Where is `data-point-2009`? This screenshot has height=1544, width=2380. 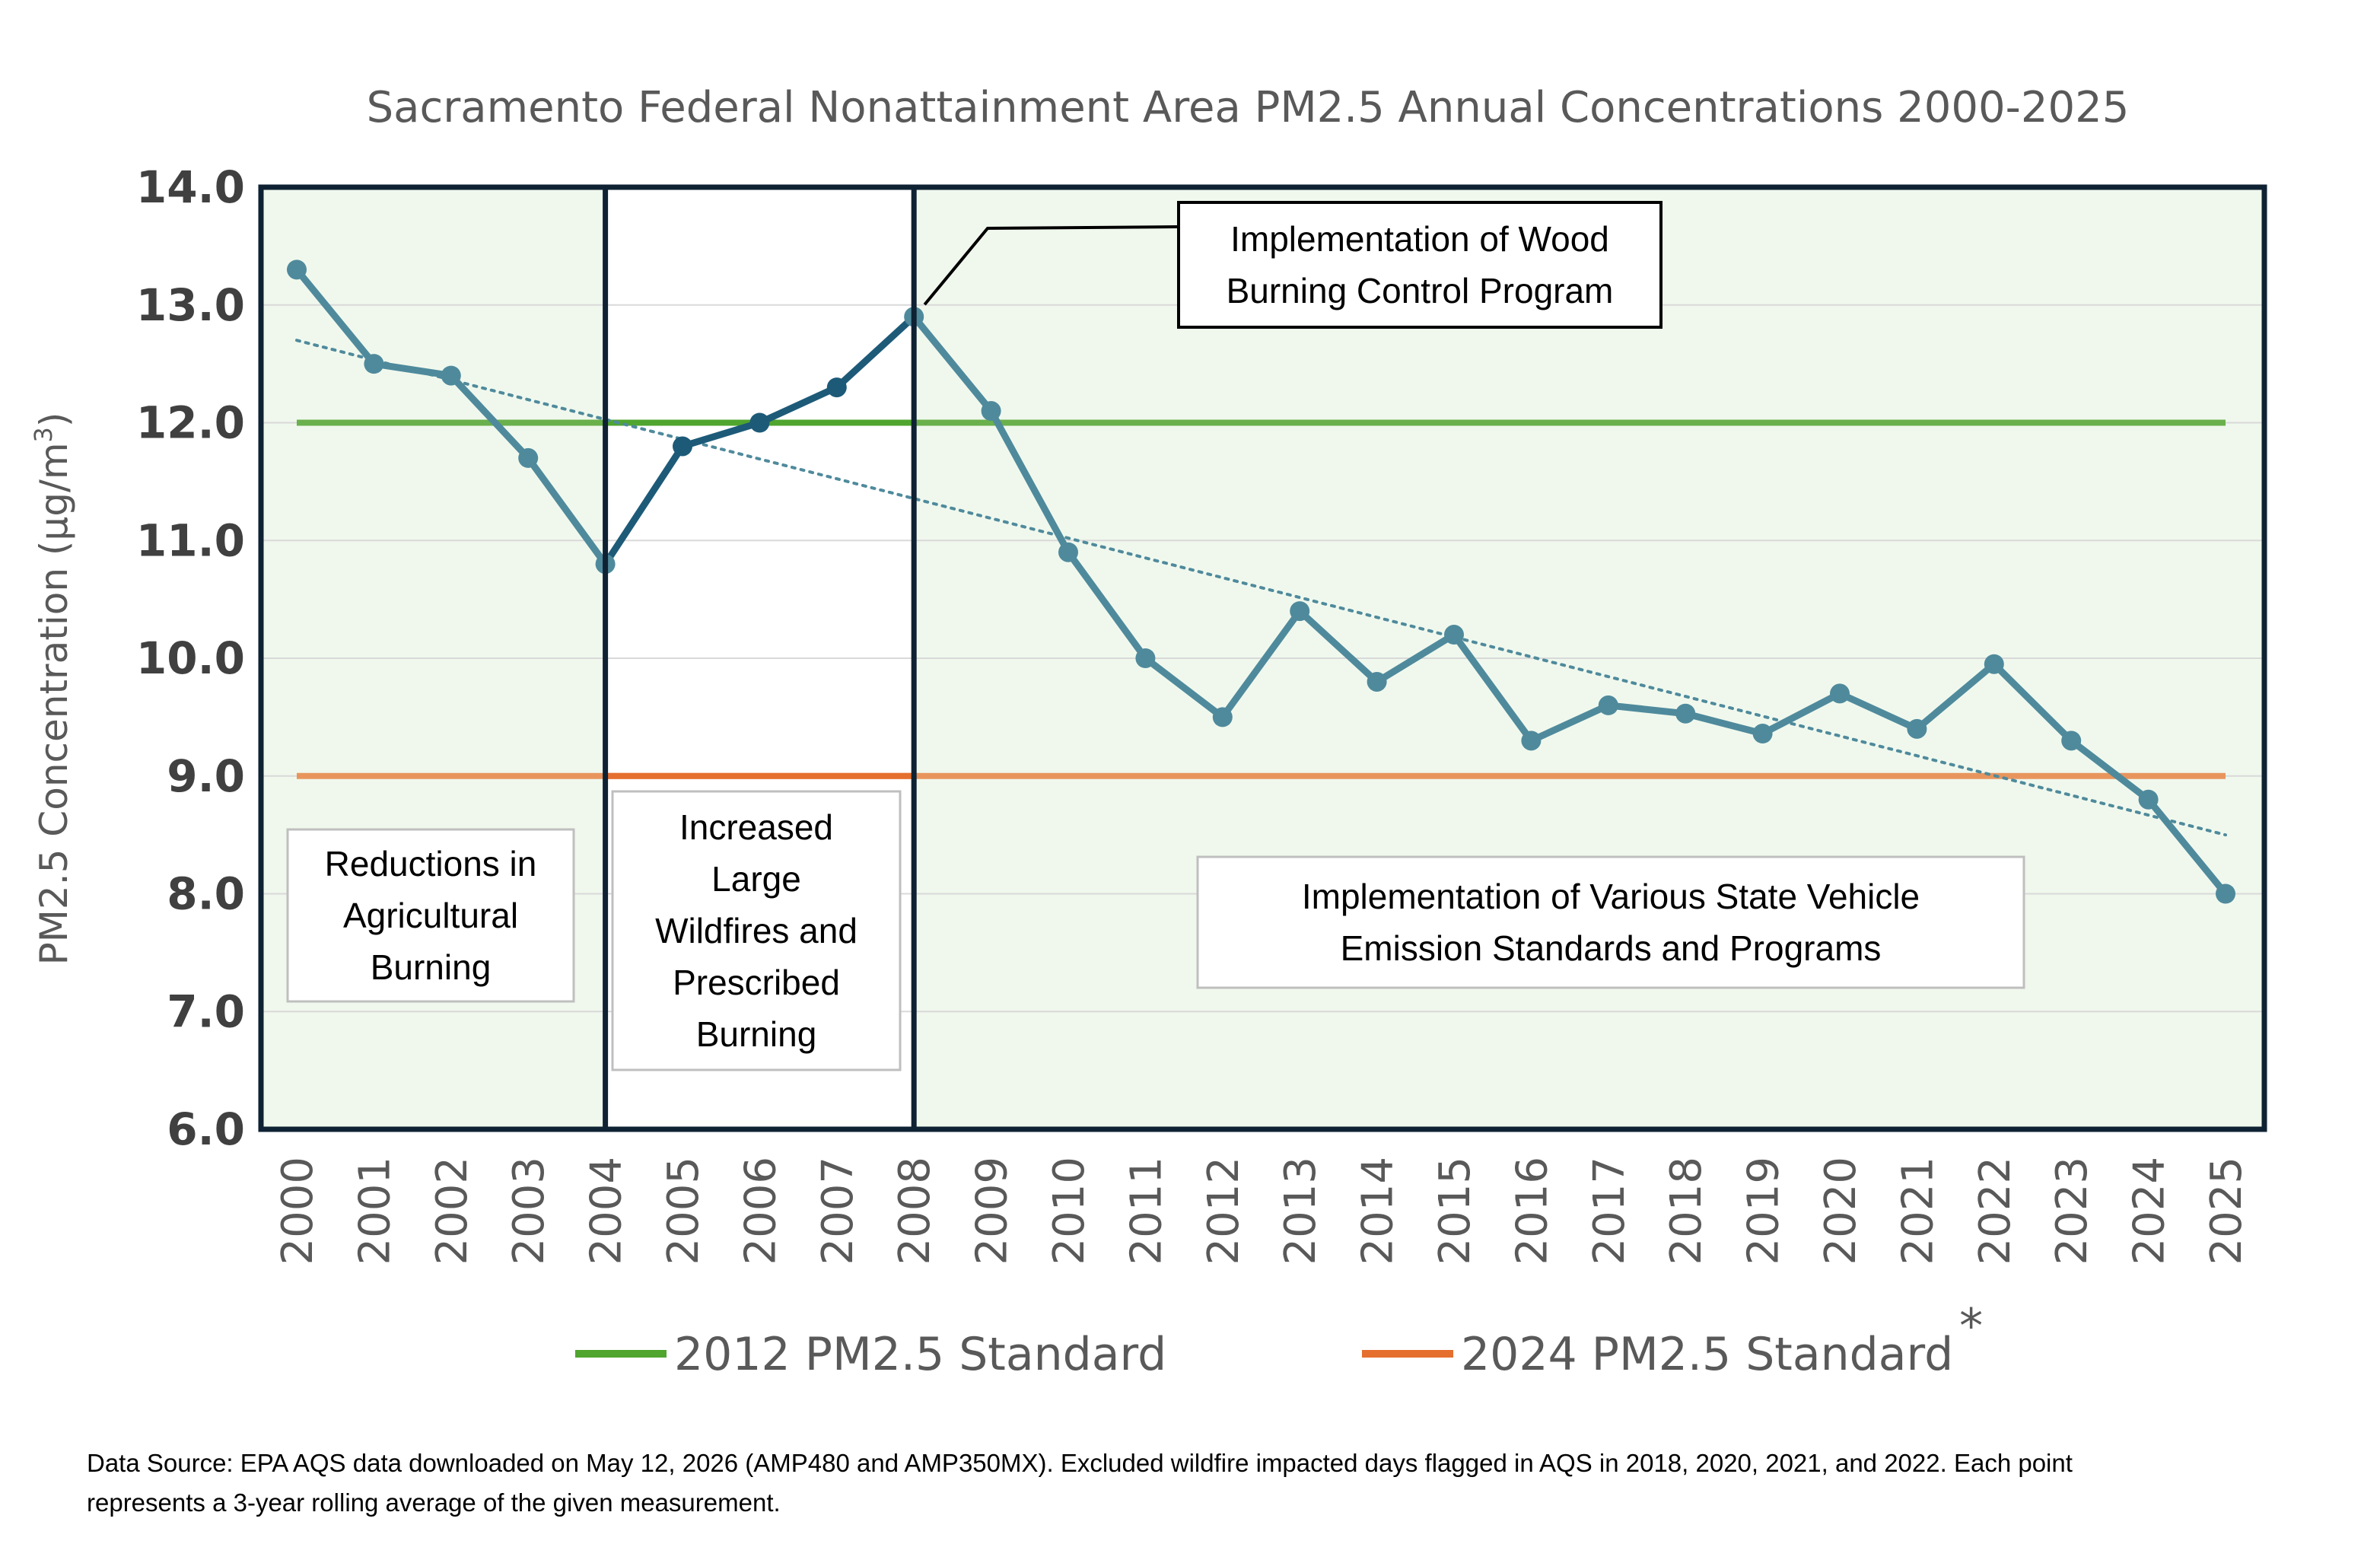 data-point-2009 is located at coordinates (991, 411).